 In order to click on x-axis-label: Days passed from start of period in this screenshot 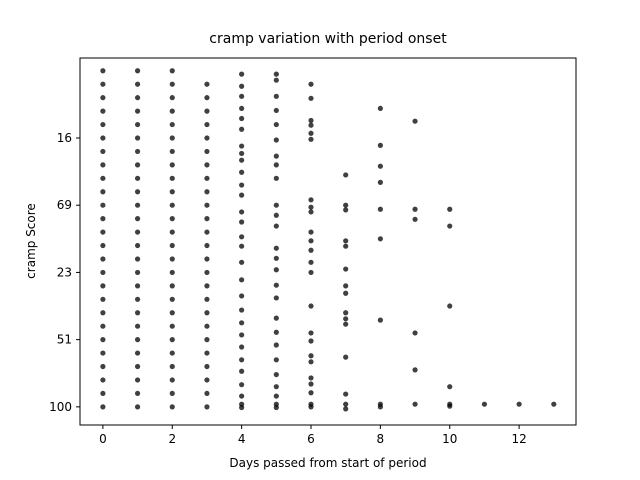, I will do `click(327, 463)`.